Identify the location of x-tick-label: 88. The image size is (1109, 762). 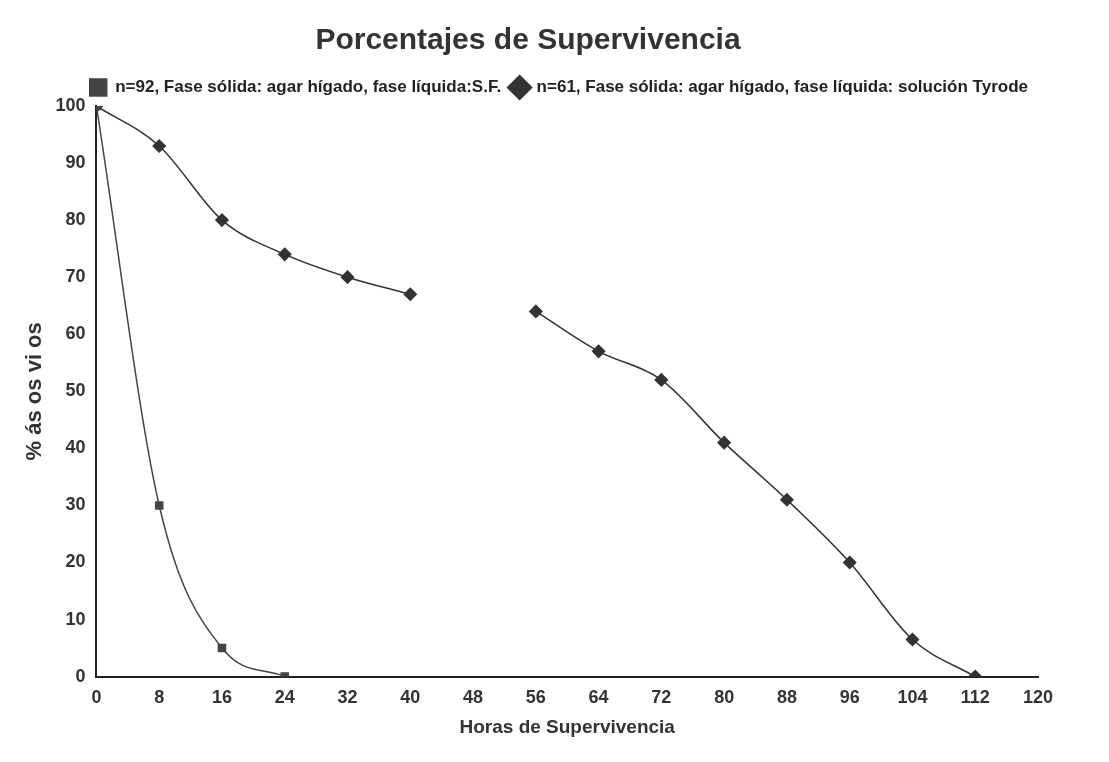
(786, 697).